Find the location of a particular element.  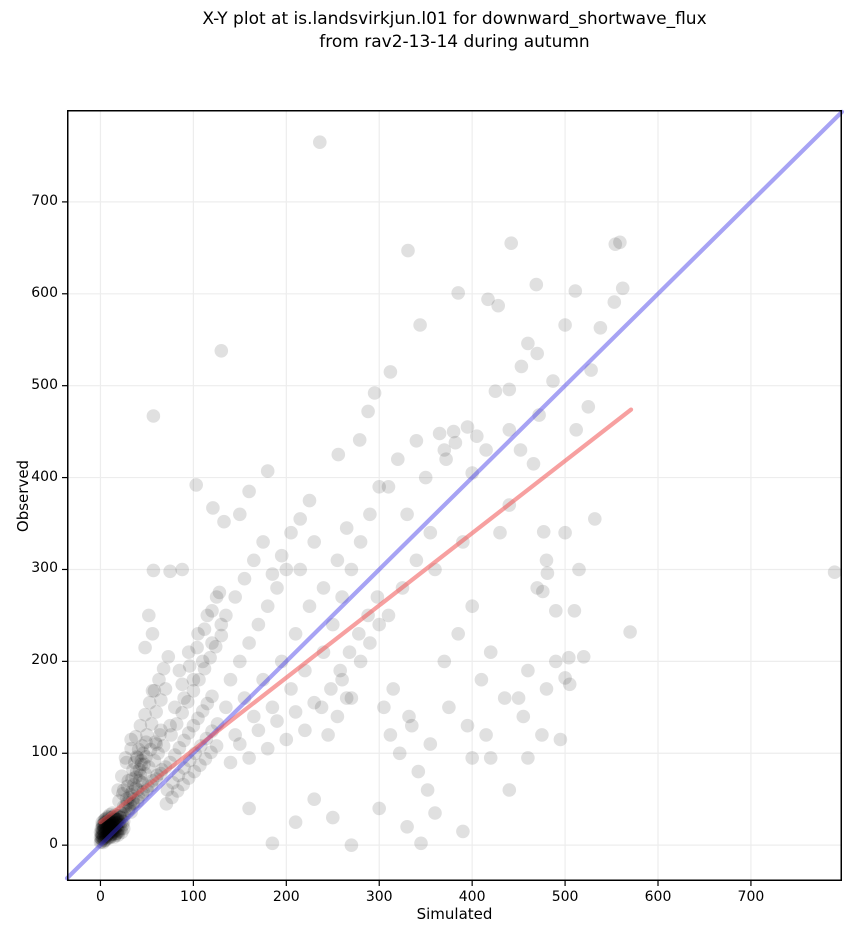

y-tick-label: 0 is located at coordinates (53, 844).